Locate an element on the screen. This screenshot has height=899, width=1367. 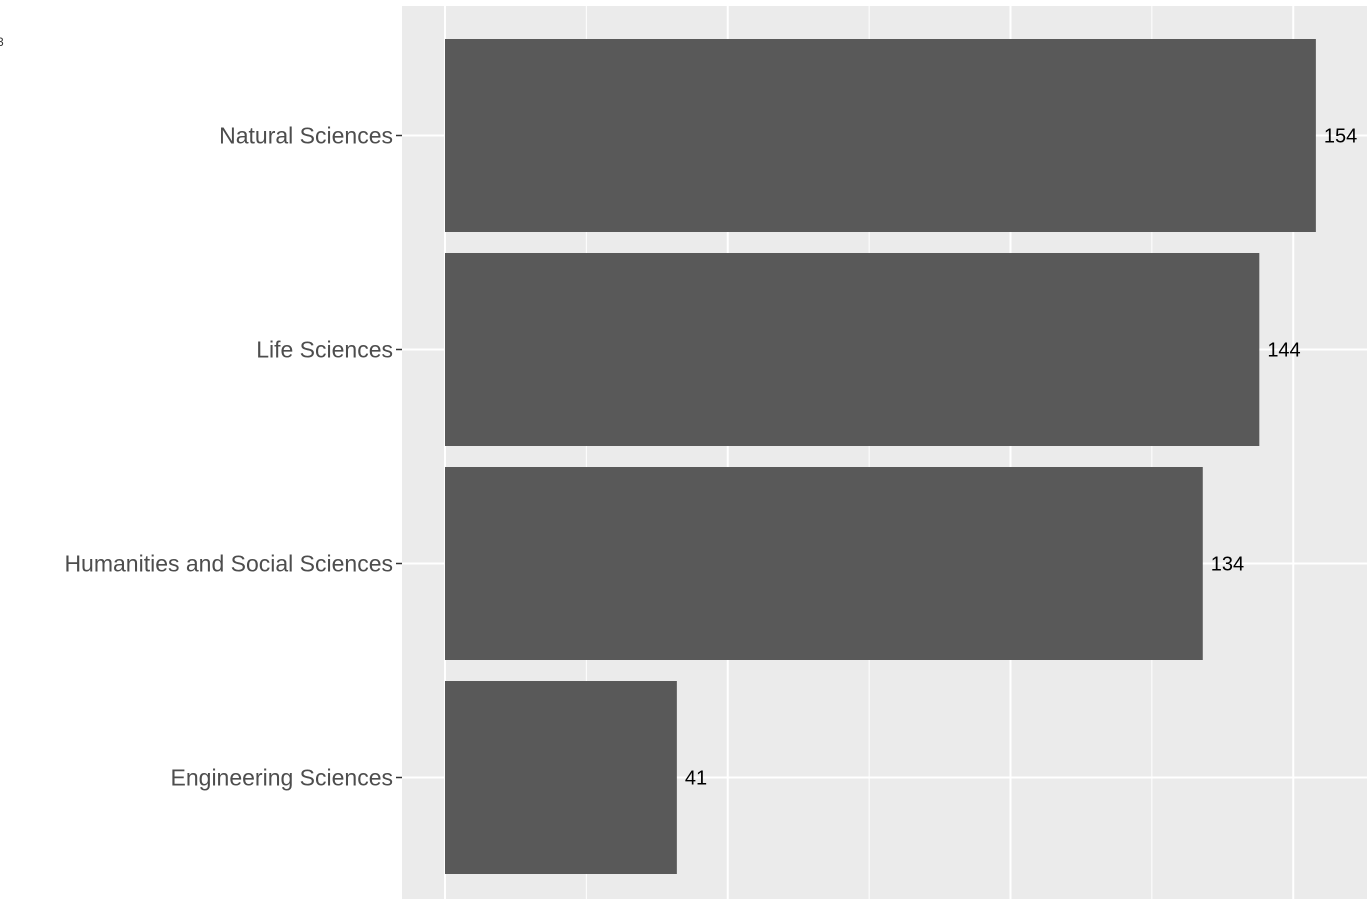
data-label: 41 is located at coordinates (696, 779).